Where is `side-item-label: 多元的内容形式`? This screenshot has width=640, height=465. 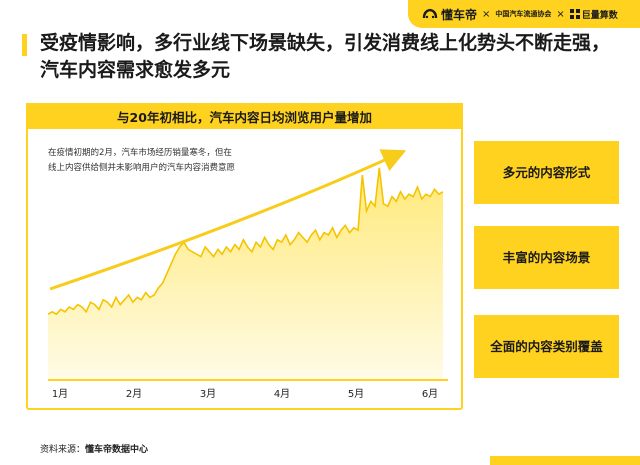
side-item-label: 多元的内容形式 is located at coordinates (546, 172).